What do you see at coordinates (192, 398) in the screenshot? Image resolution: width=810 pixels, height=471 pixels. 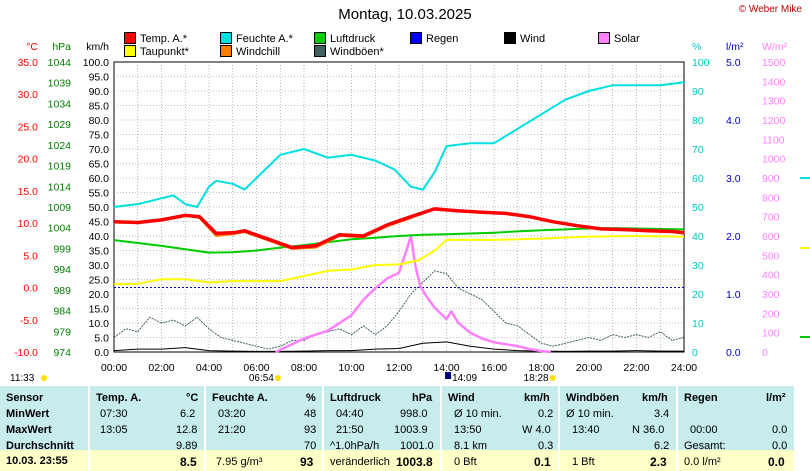 I see `temp-unit: °C` at bounding box center [192, 398].